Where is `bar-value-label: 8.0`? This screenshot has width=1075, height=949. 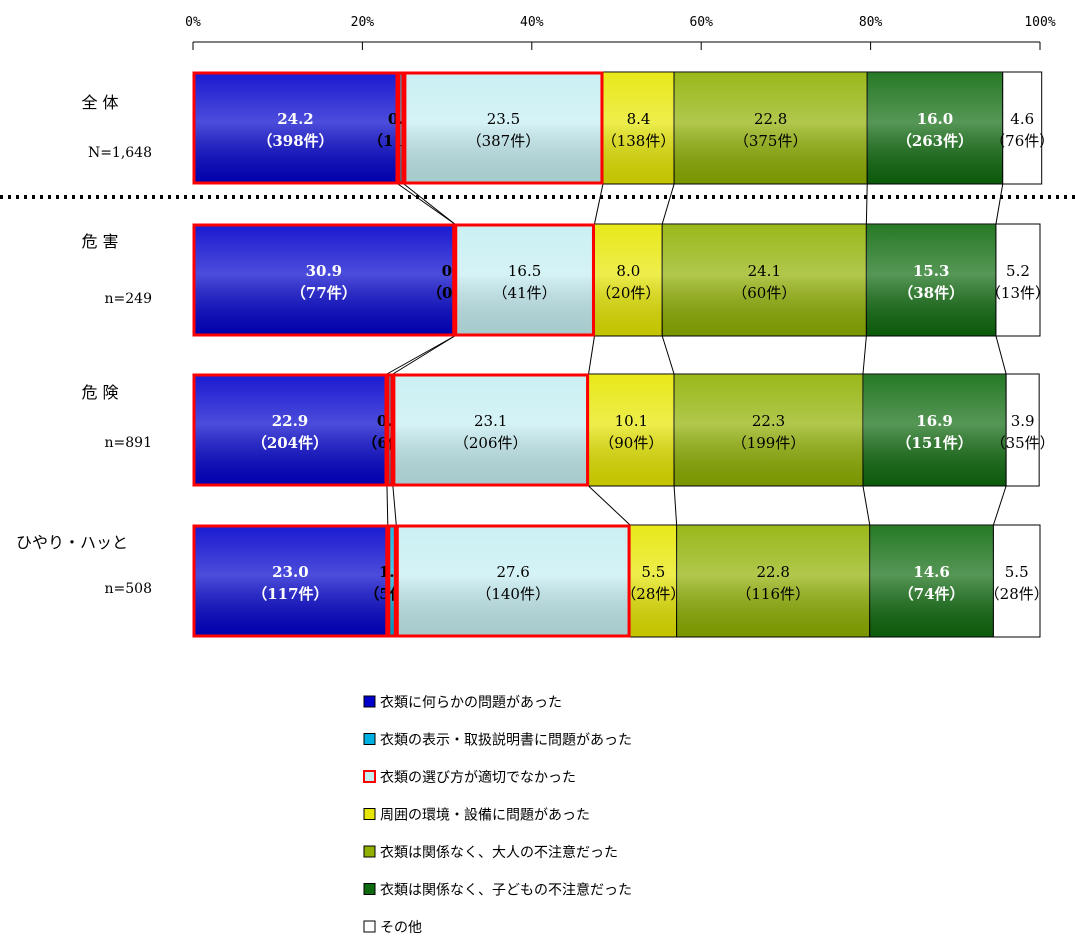
bar-value-label: 8.0 is located at coordinates (628, 271).